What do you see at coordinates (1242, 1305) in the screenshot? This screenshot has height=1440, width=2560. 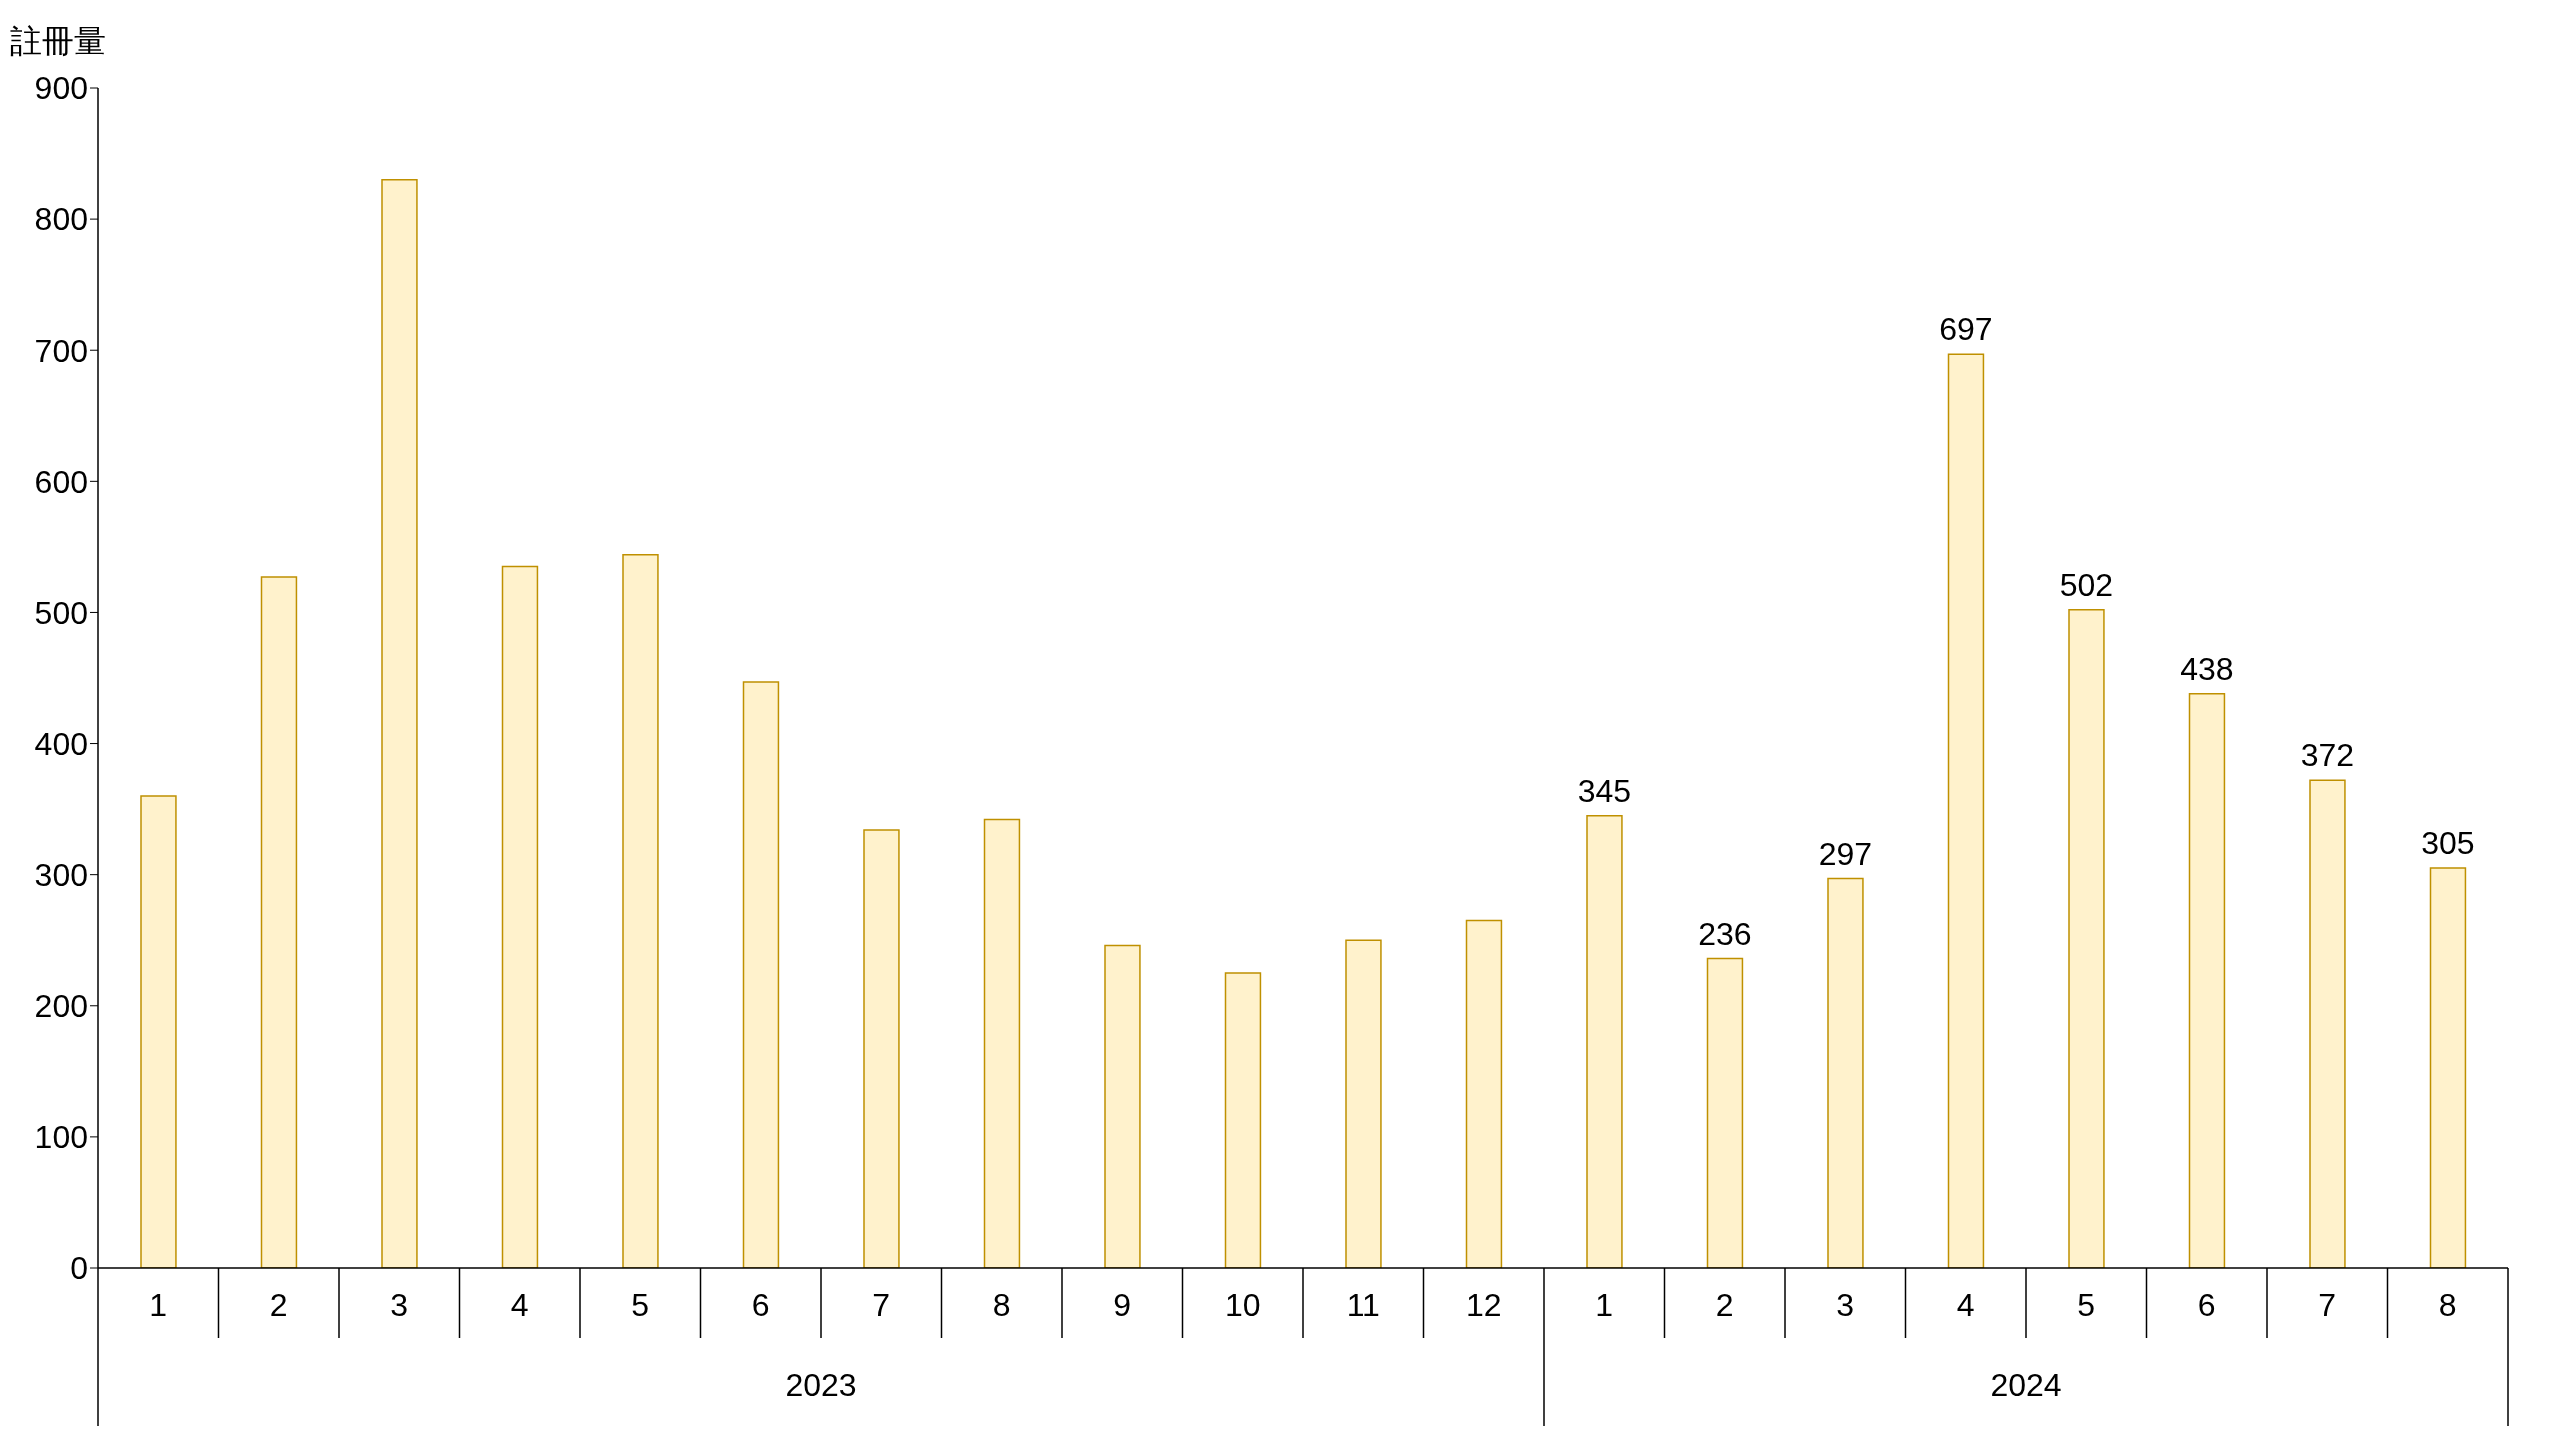 I see `x-tick-label: 10` at bounding box center [1242, 1305].